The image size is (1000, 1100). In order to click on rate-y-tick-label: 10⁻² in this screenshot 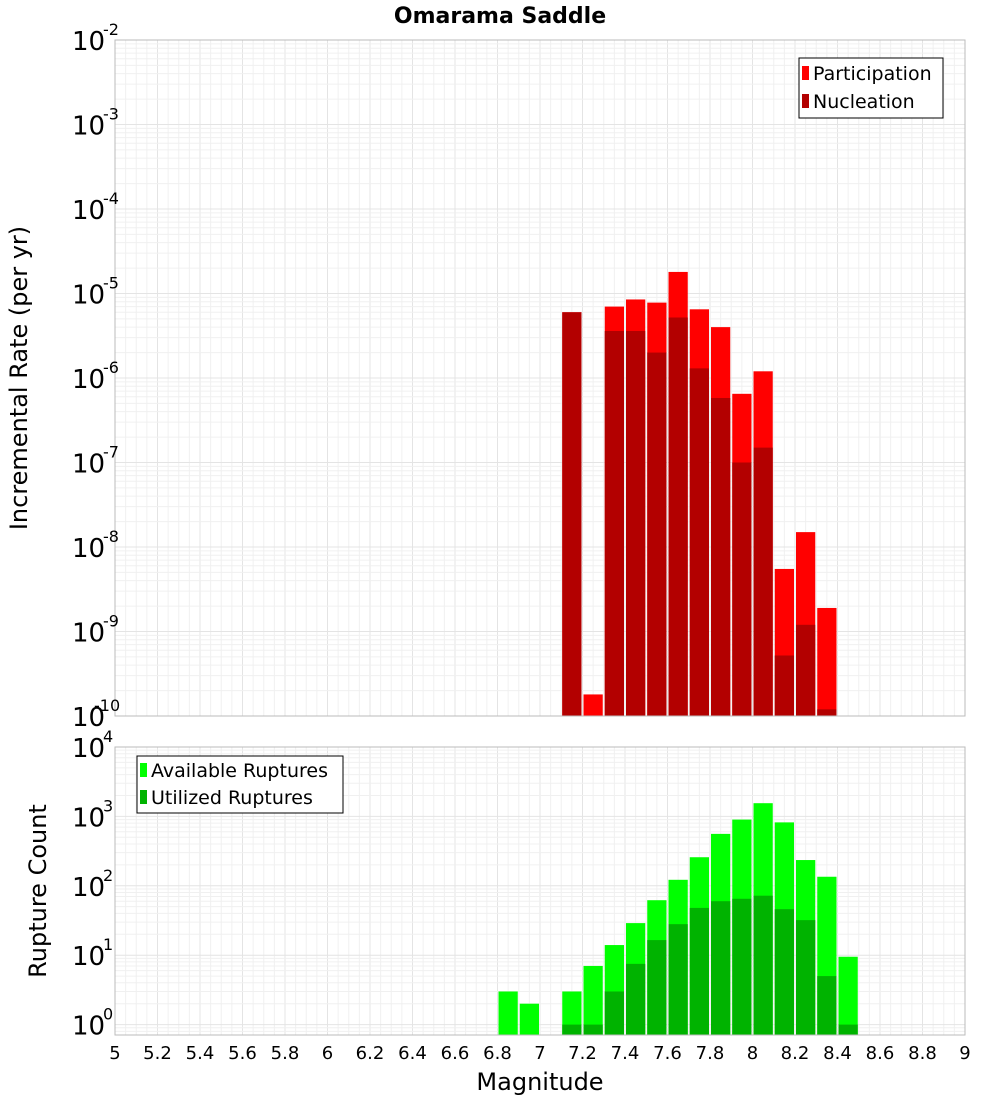, I will do `click(95, 38)`.